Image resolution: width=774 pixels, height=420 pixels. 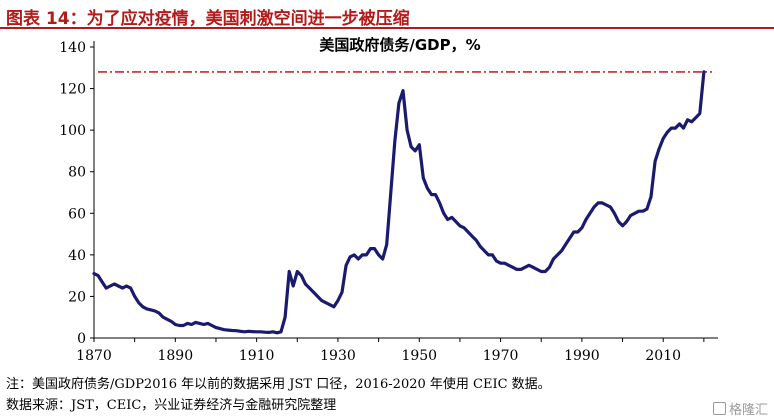 I want to click on x-tick-label: 1910, so click(x=257, y=356).